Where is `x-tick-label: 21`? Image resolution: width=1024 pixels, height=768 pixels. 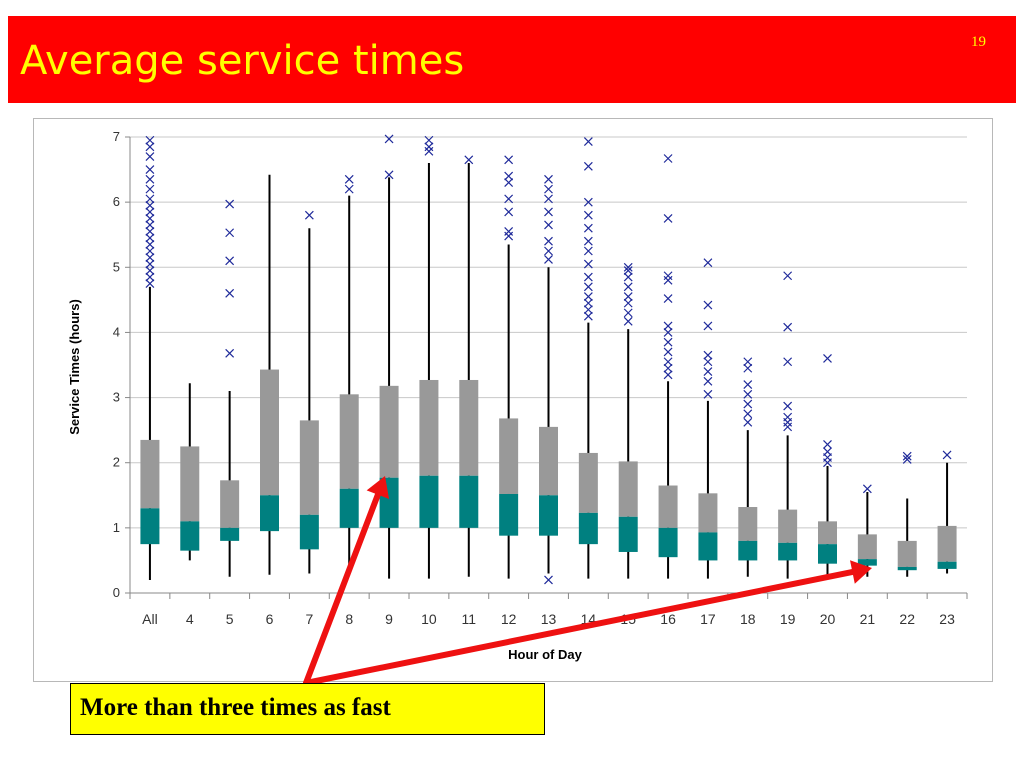
x-tick-label: 21 is located at coordinates (868, 619).